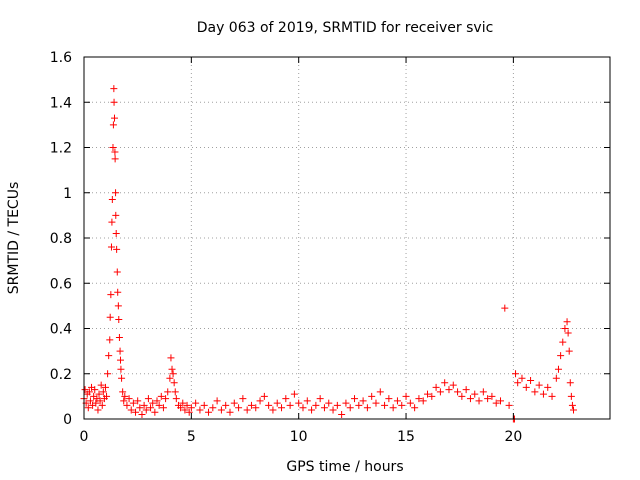 Image resolution: width=640 pixels, height=480 pixels. I want to click on x-axis-label: GPS time / hours, so click(344, 467).